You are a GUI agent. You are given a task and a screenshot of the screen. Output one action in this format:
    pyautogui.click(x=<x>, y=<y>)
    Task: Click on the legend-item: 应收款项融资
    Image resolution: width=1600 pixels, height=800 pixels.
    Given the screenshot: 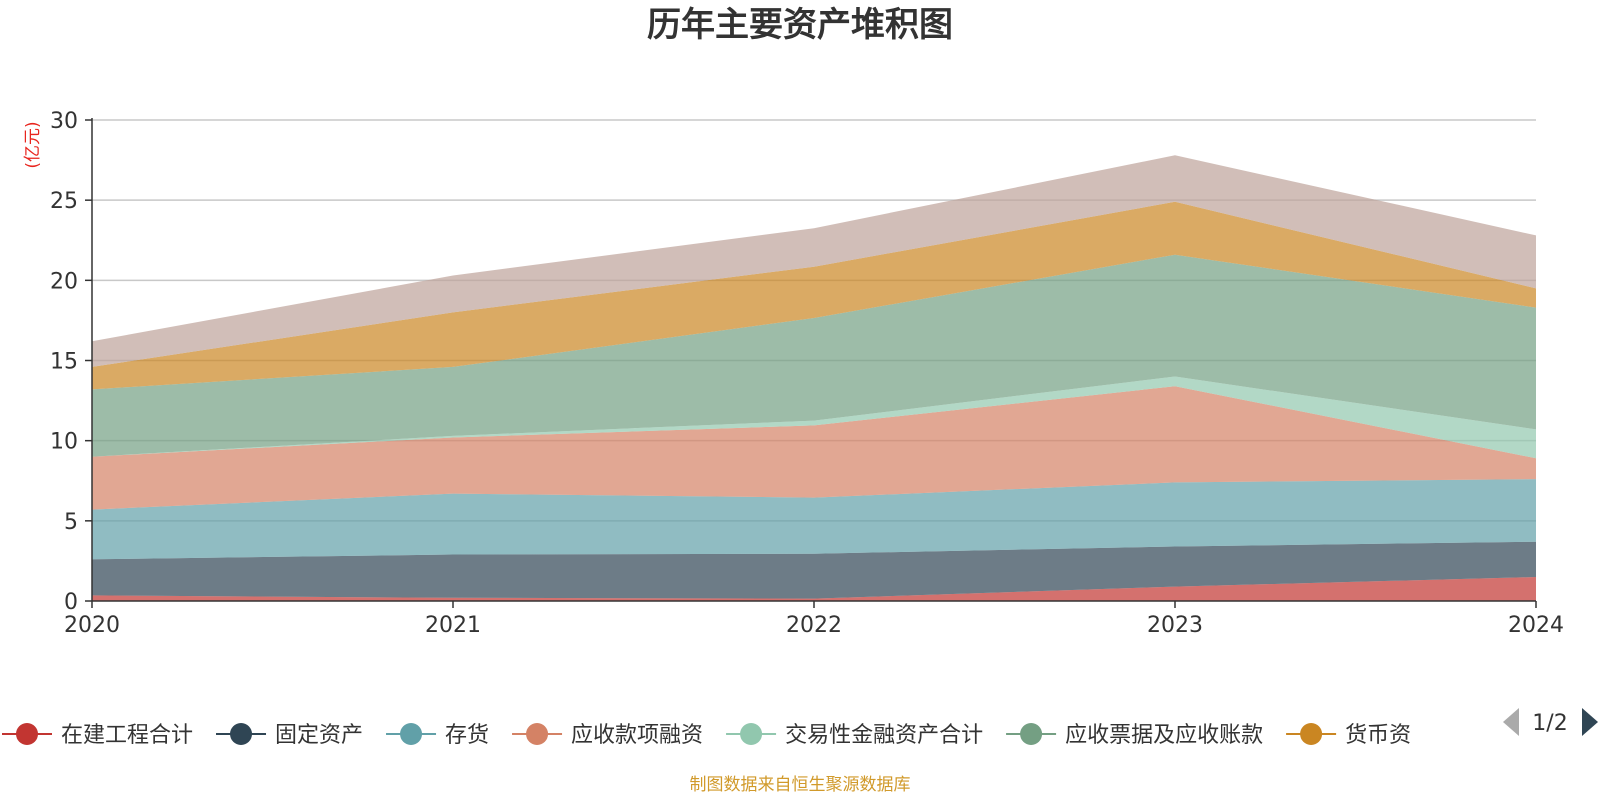 What is the action you would take?
    pyautogui.click(x=607, y=735)
    